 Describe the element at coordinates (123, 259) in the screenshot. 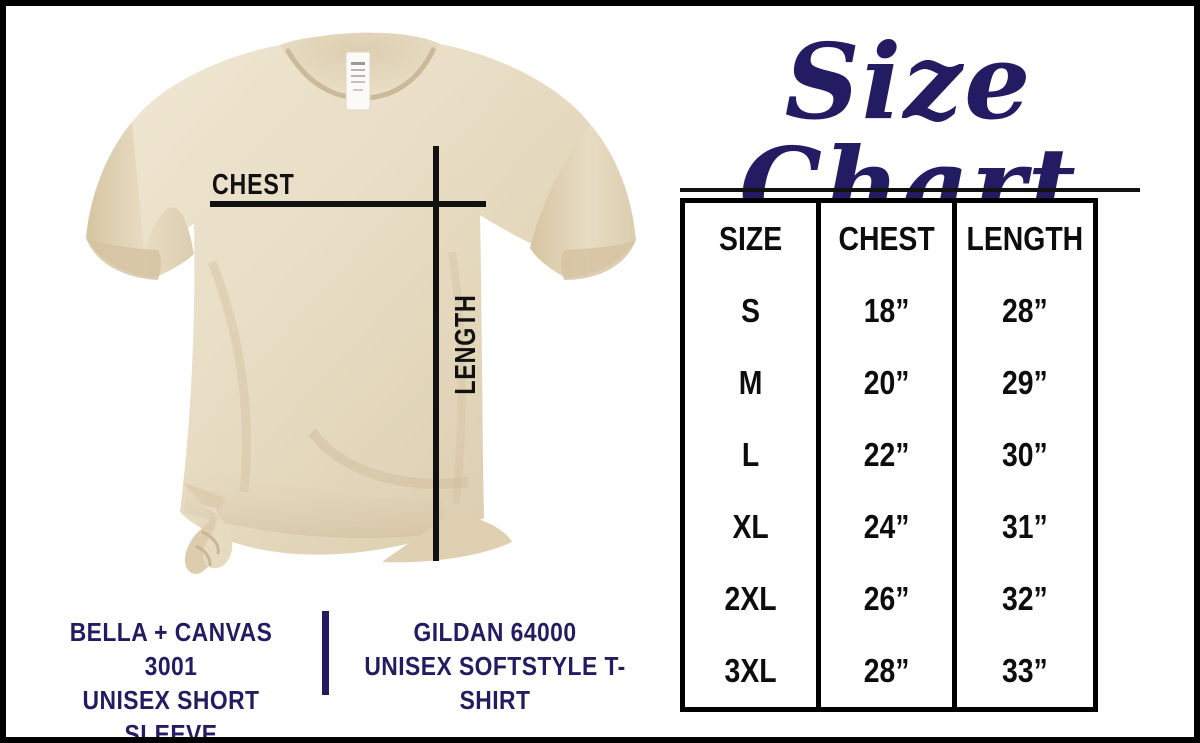

I see `tshirt-sleeve-left-cuff` at that location.